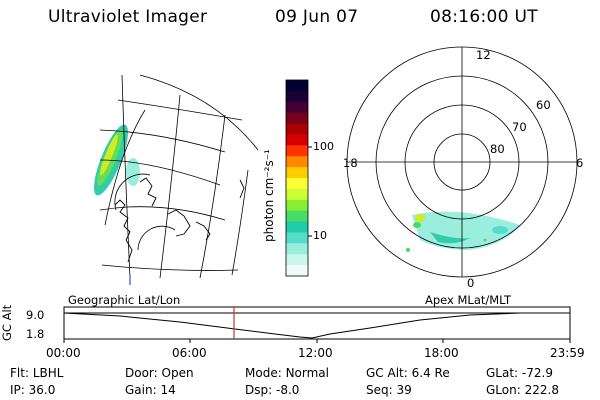 The height and width of the screenshot is (400, 600). What do you see at coordinates (317, 17) in the screenshot?
I see `date-label: 09 Jun 07` at bounding box center [317, 17].